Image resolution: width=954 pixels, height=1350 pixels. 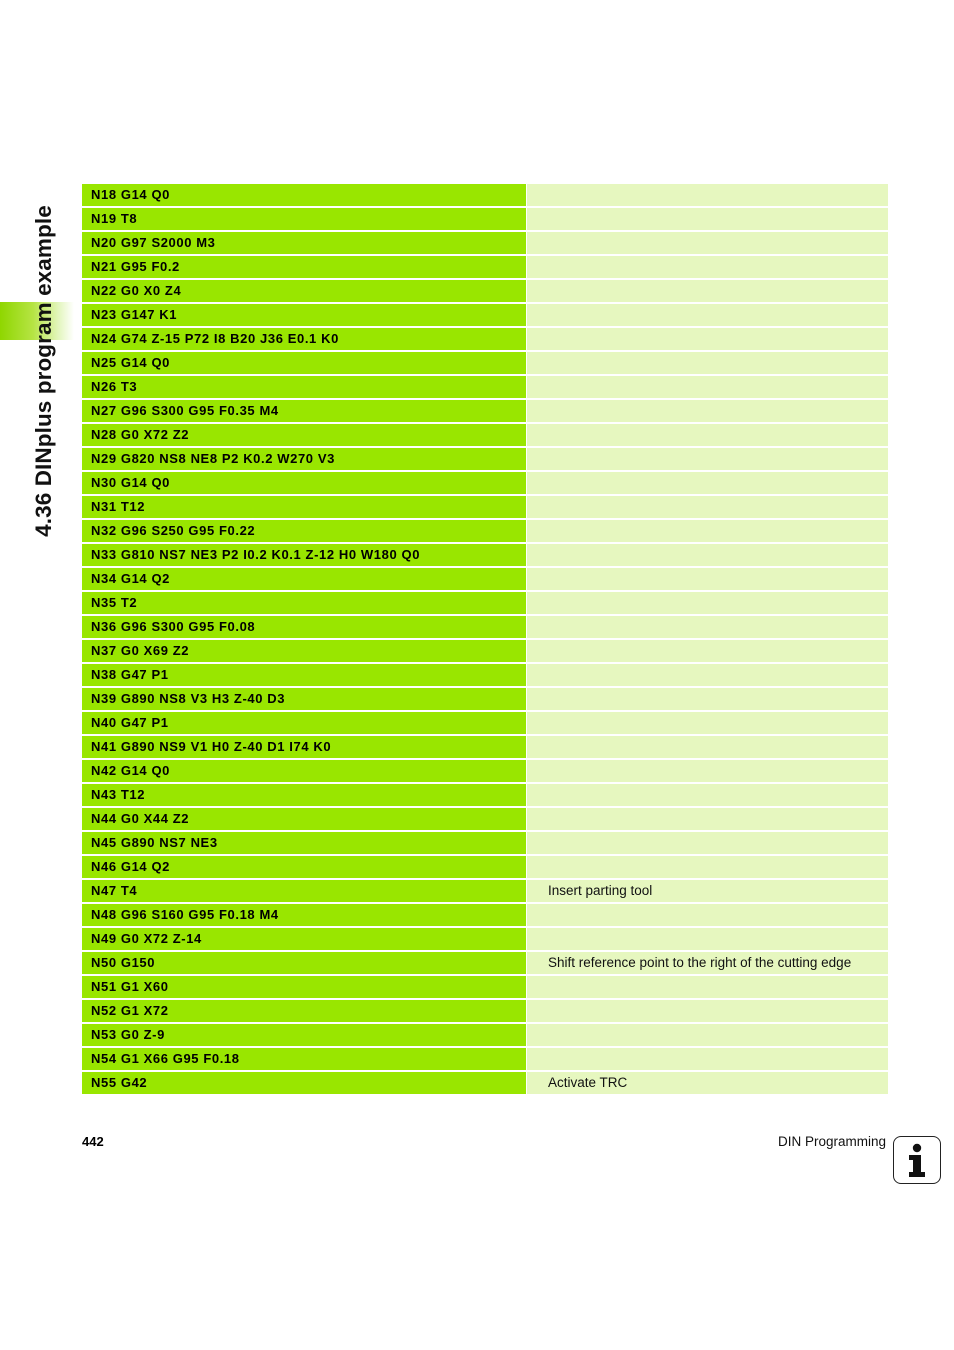 I want to click on table-row: N20 G97 S2000 M3, so click(x=485, y=244).